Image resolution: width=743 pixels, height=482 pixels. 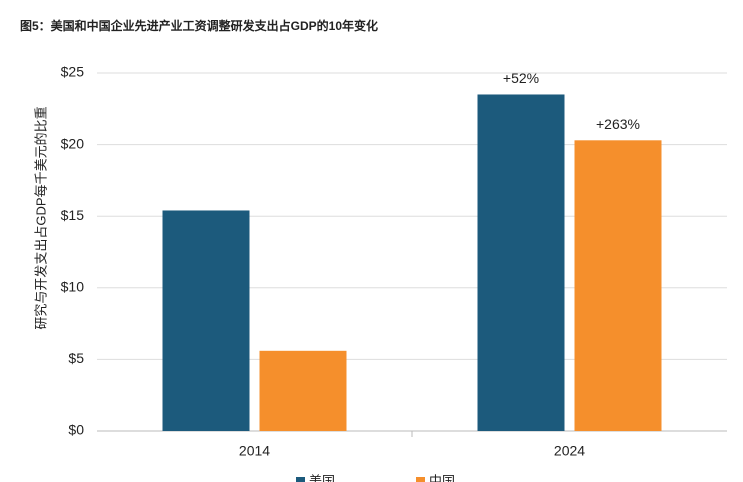 I want to click on y-tick-label: $25, so click(x=73, y=72).